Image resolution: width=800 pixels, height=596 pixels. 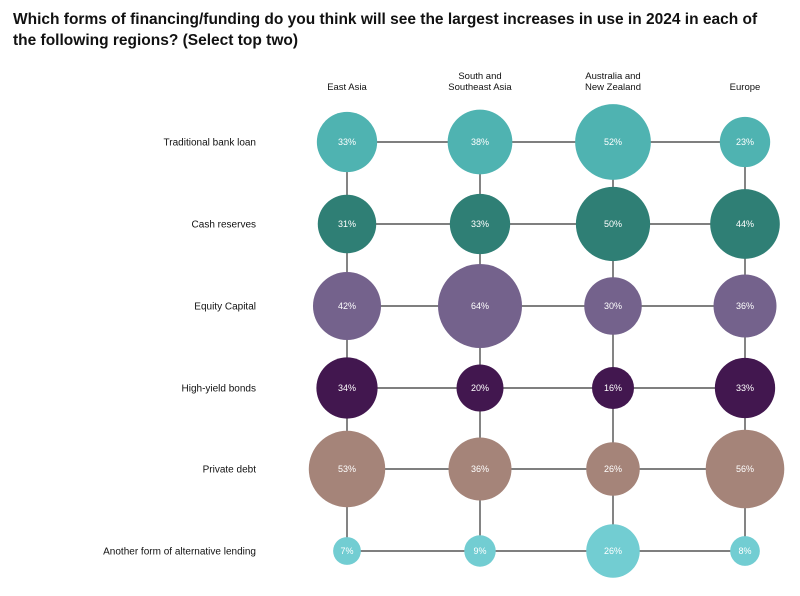 I want to click on bubble-value-label: 53%, so click(x=347, y=469).